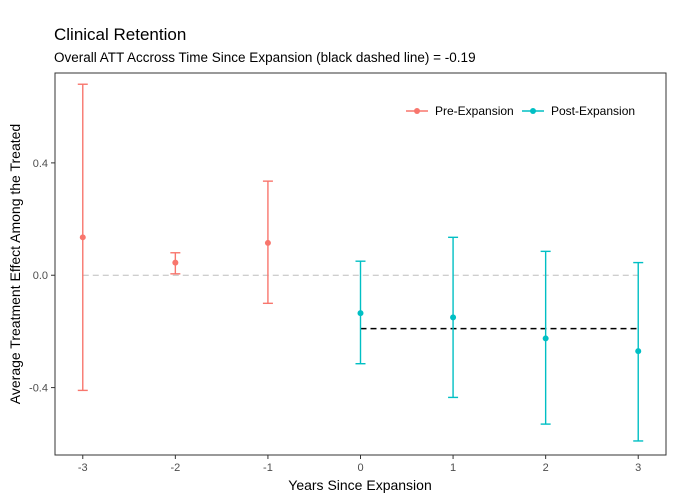 The width and height of the screenshot is (680, 500). What do you see at coordinates (359, 485) in the screenshot?
I see `x-axis-label: Years Since Expansion` at bounding box center [359, 485].